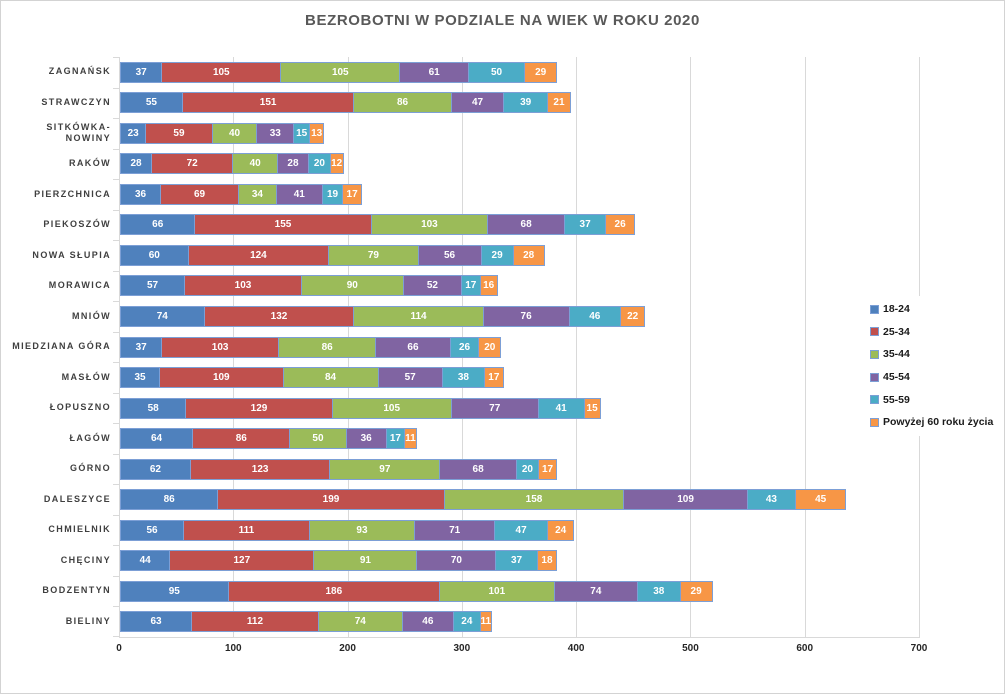  What do you see at coordinates (526, 316) in the screenshot?
I see `bar-segment: 76` at bounding box center [526, 316].